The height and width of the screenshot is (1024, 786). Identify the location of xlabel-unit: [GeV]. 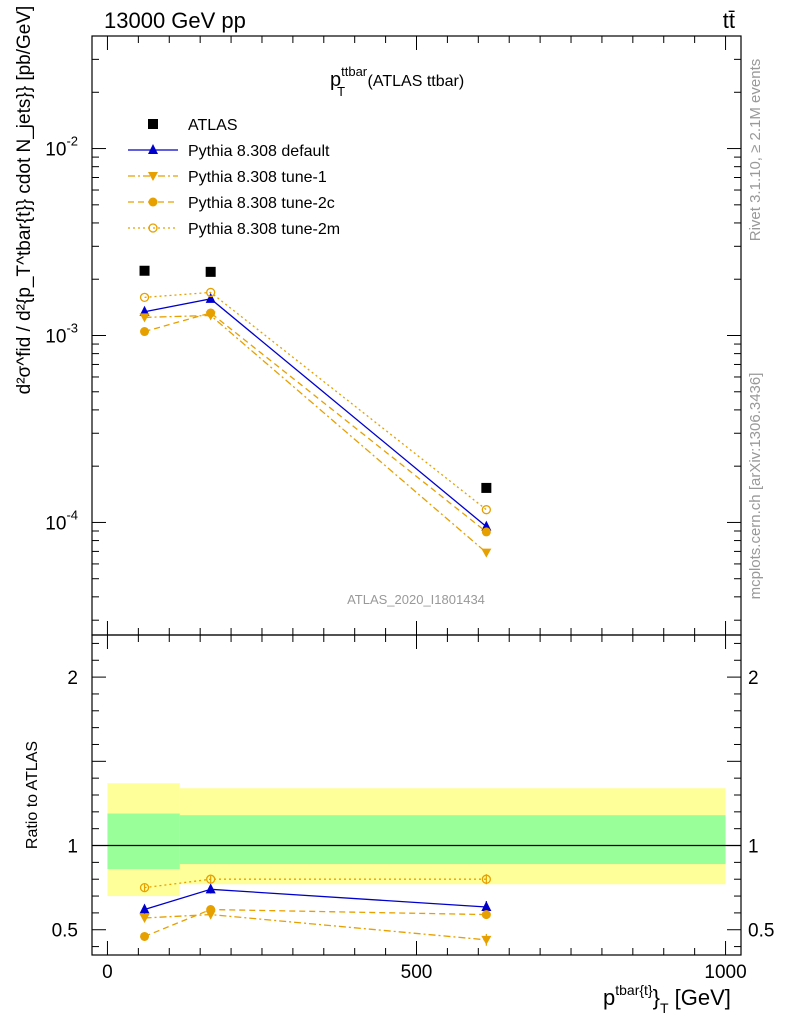
(700, 997).